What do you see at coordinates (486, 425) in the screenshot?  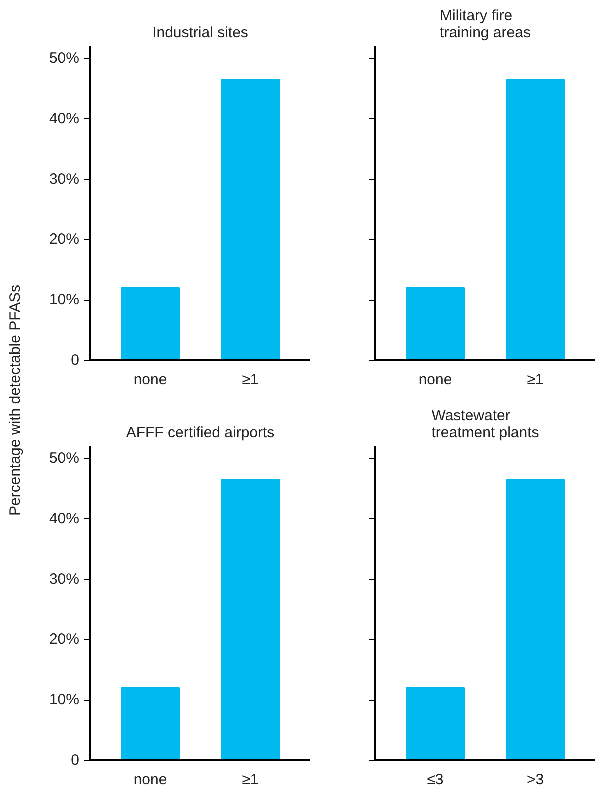 I see `chart-title: Wastewater treatment plants` at bounding box center [486, 425].